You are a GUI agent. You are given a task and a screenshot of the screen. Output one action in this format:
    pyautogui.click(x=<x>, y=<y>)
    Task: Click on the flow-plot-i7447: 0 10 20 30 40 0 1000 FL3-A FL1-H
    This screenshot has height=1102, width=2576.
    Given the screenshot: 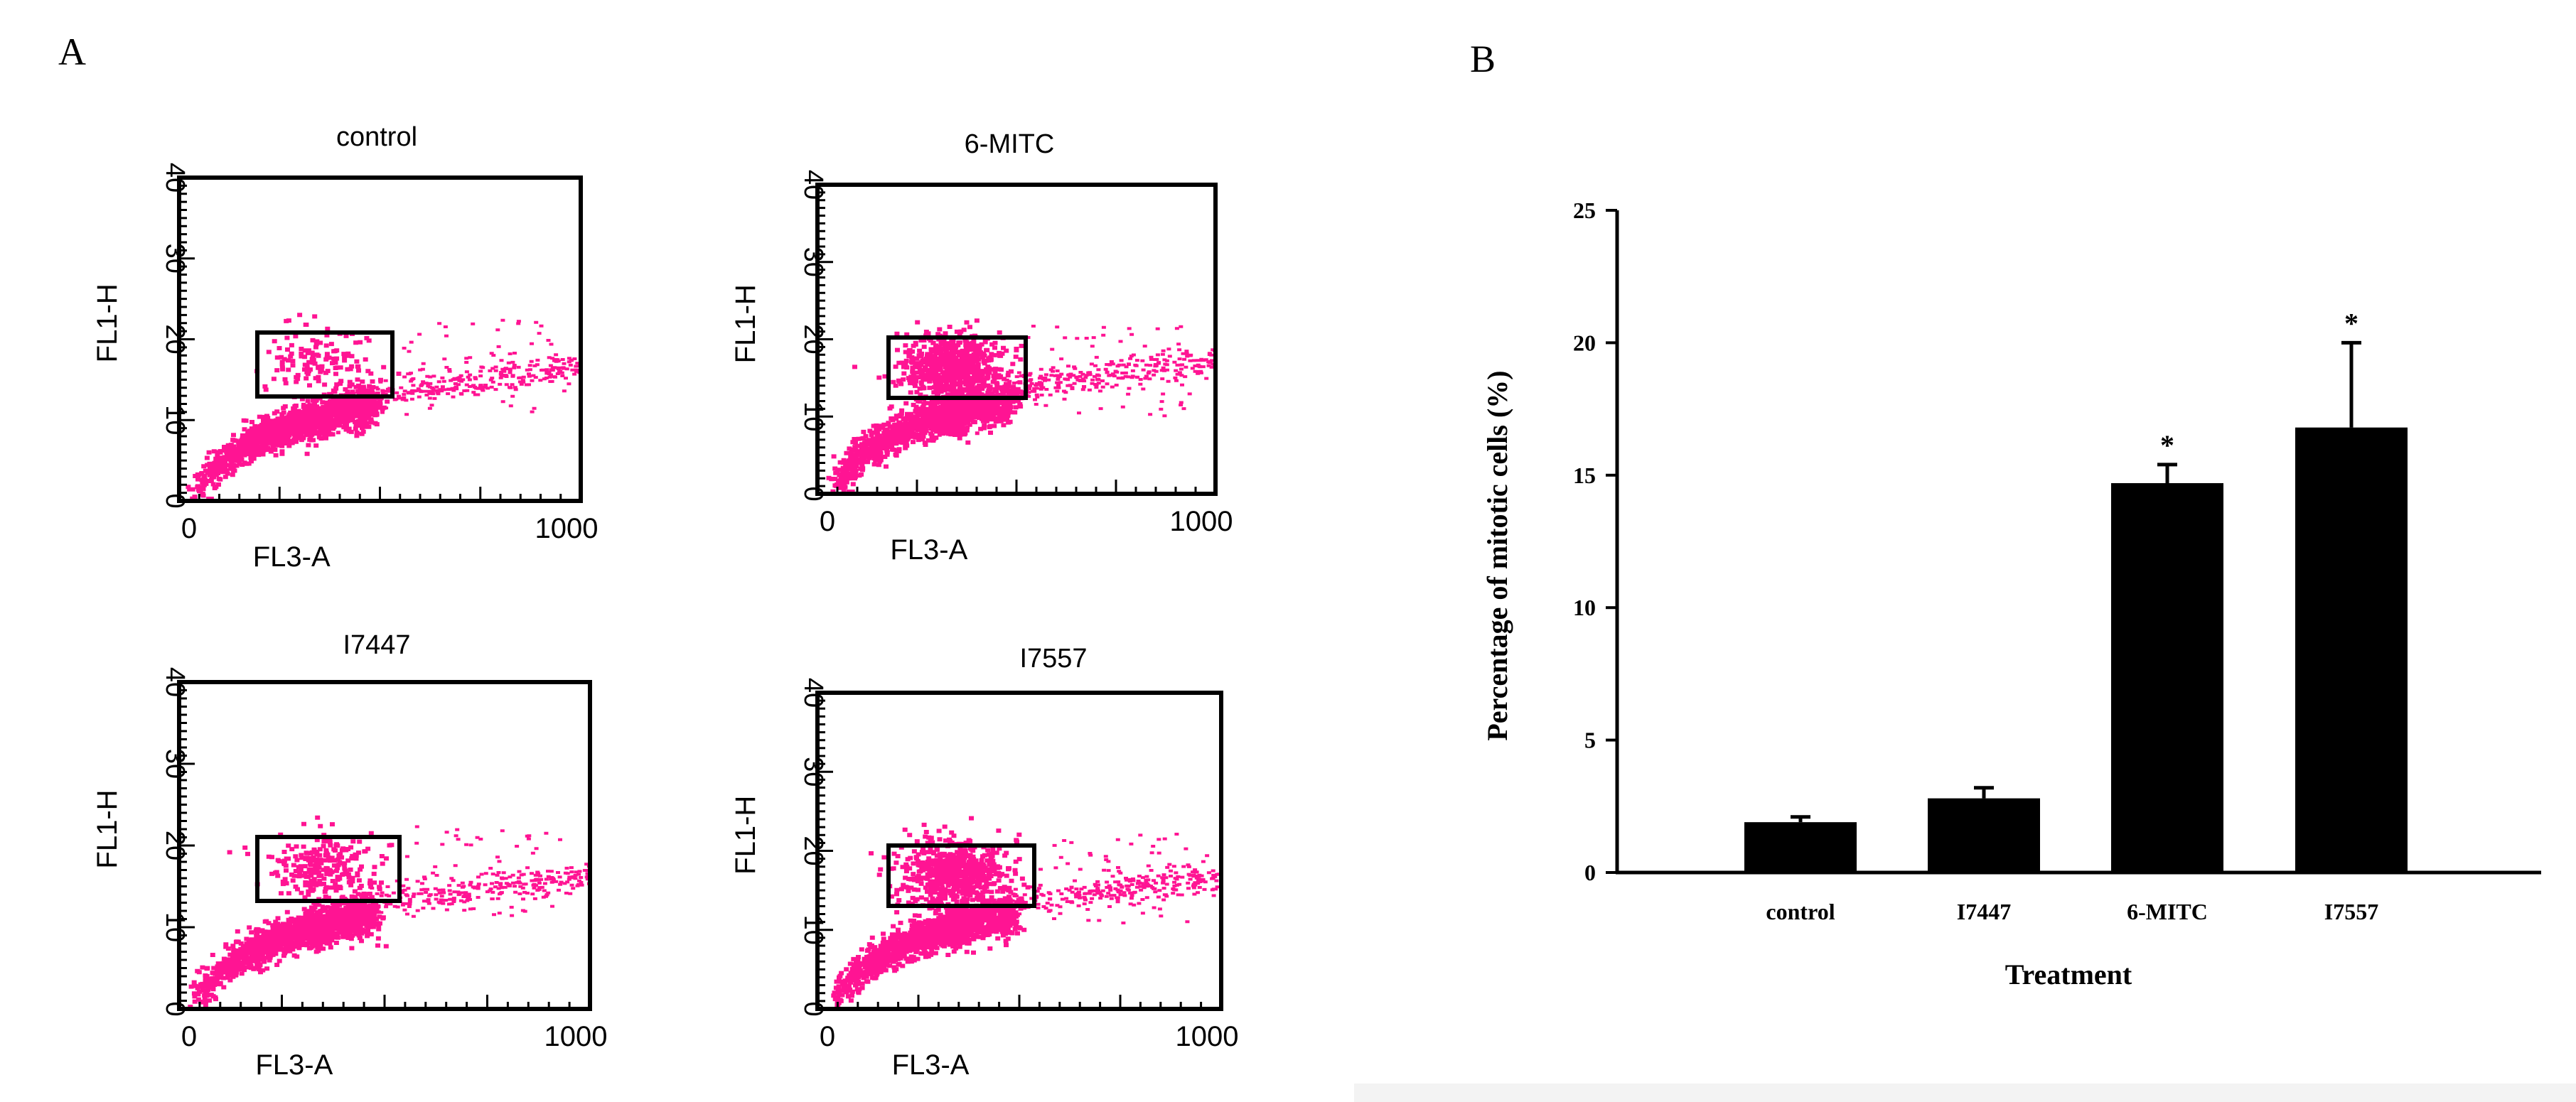 What is the action you would take?
    pyautogui.click(x=349, y=874)
    